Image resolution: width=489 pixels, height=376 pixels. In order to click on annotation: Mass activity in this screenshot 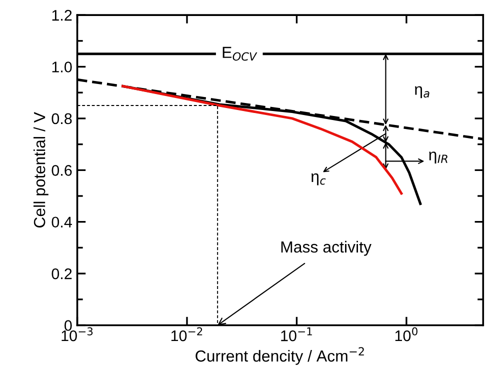, I will do `click(326, 248)`.